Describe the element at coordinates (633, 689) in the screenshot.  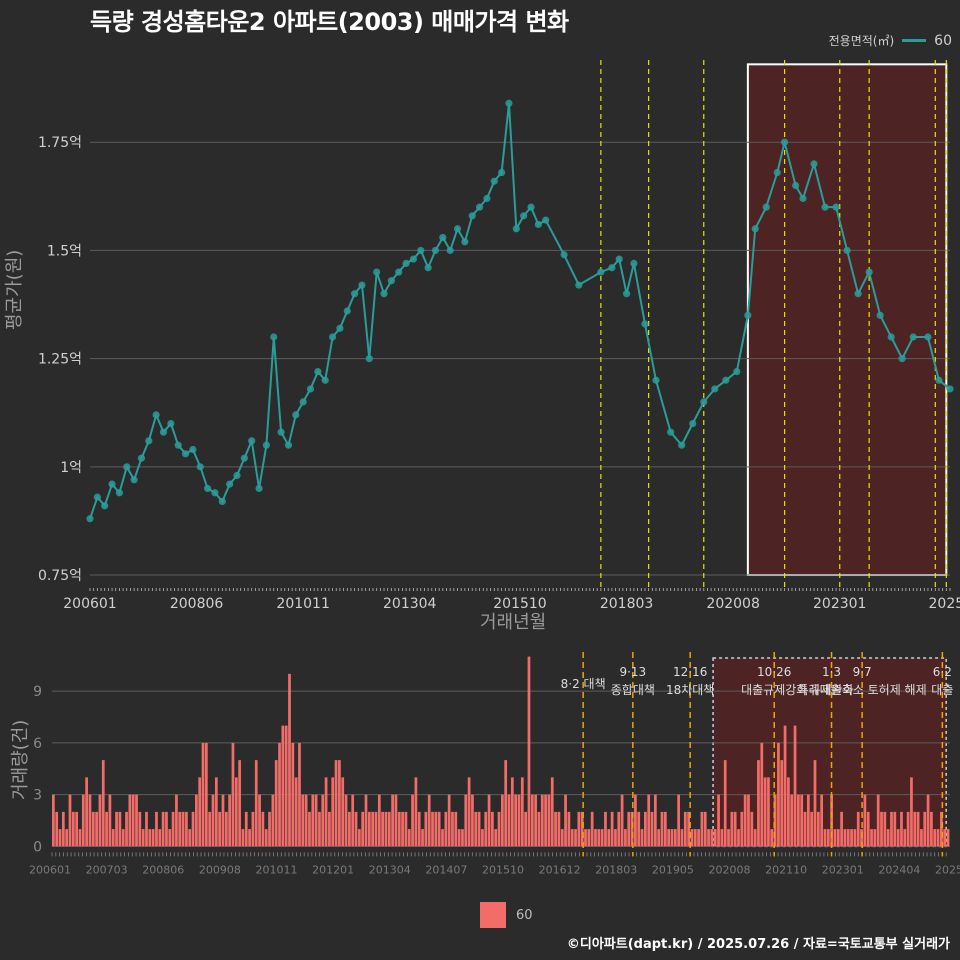
I see `policy-label-detail: 종합대책` at that location.